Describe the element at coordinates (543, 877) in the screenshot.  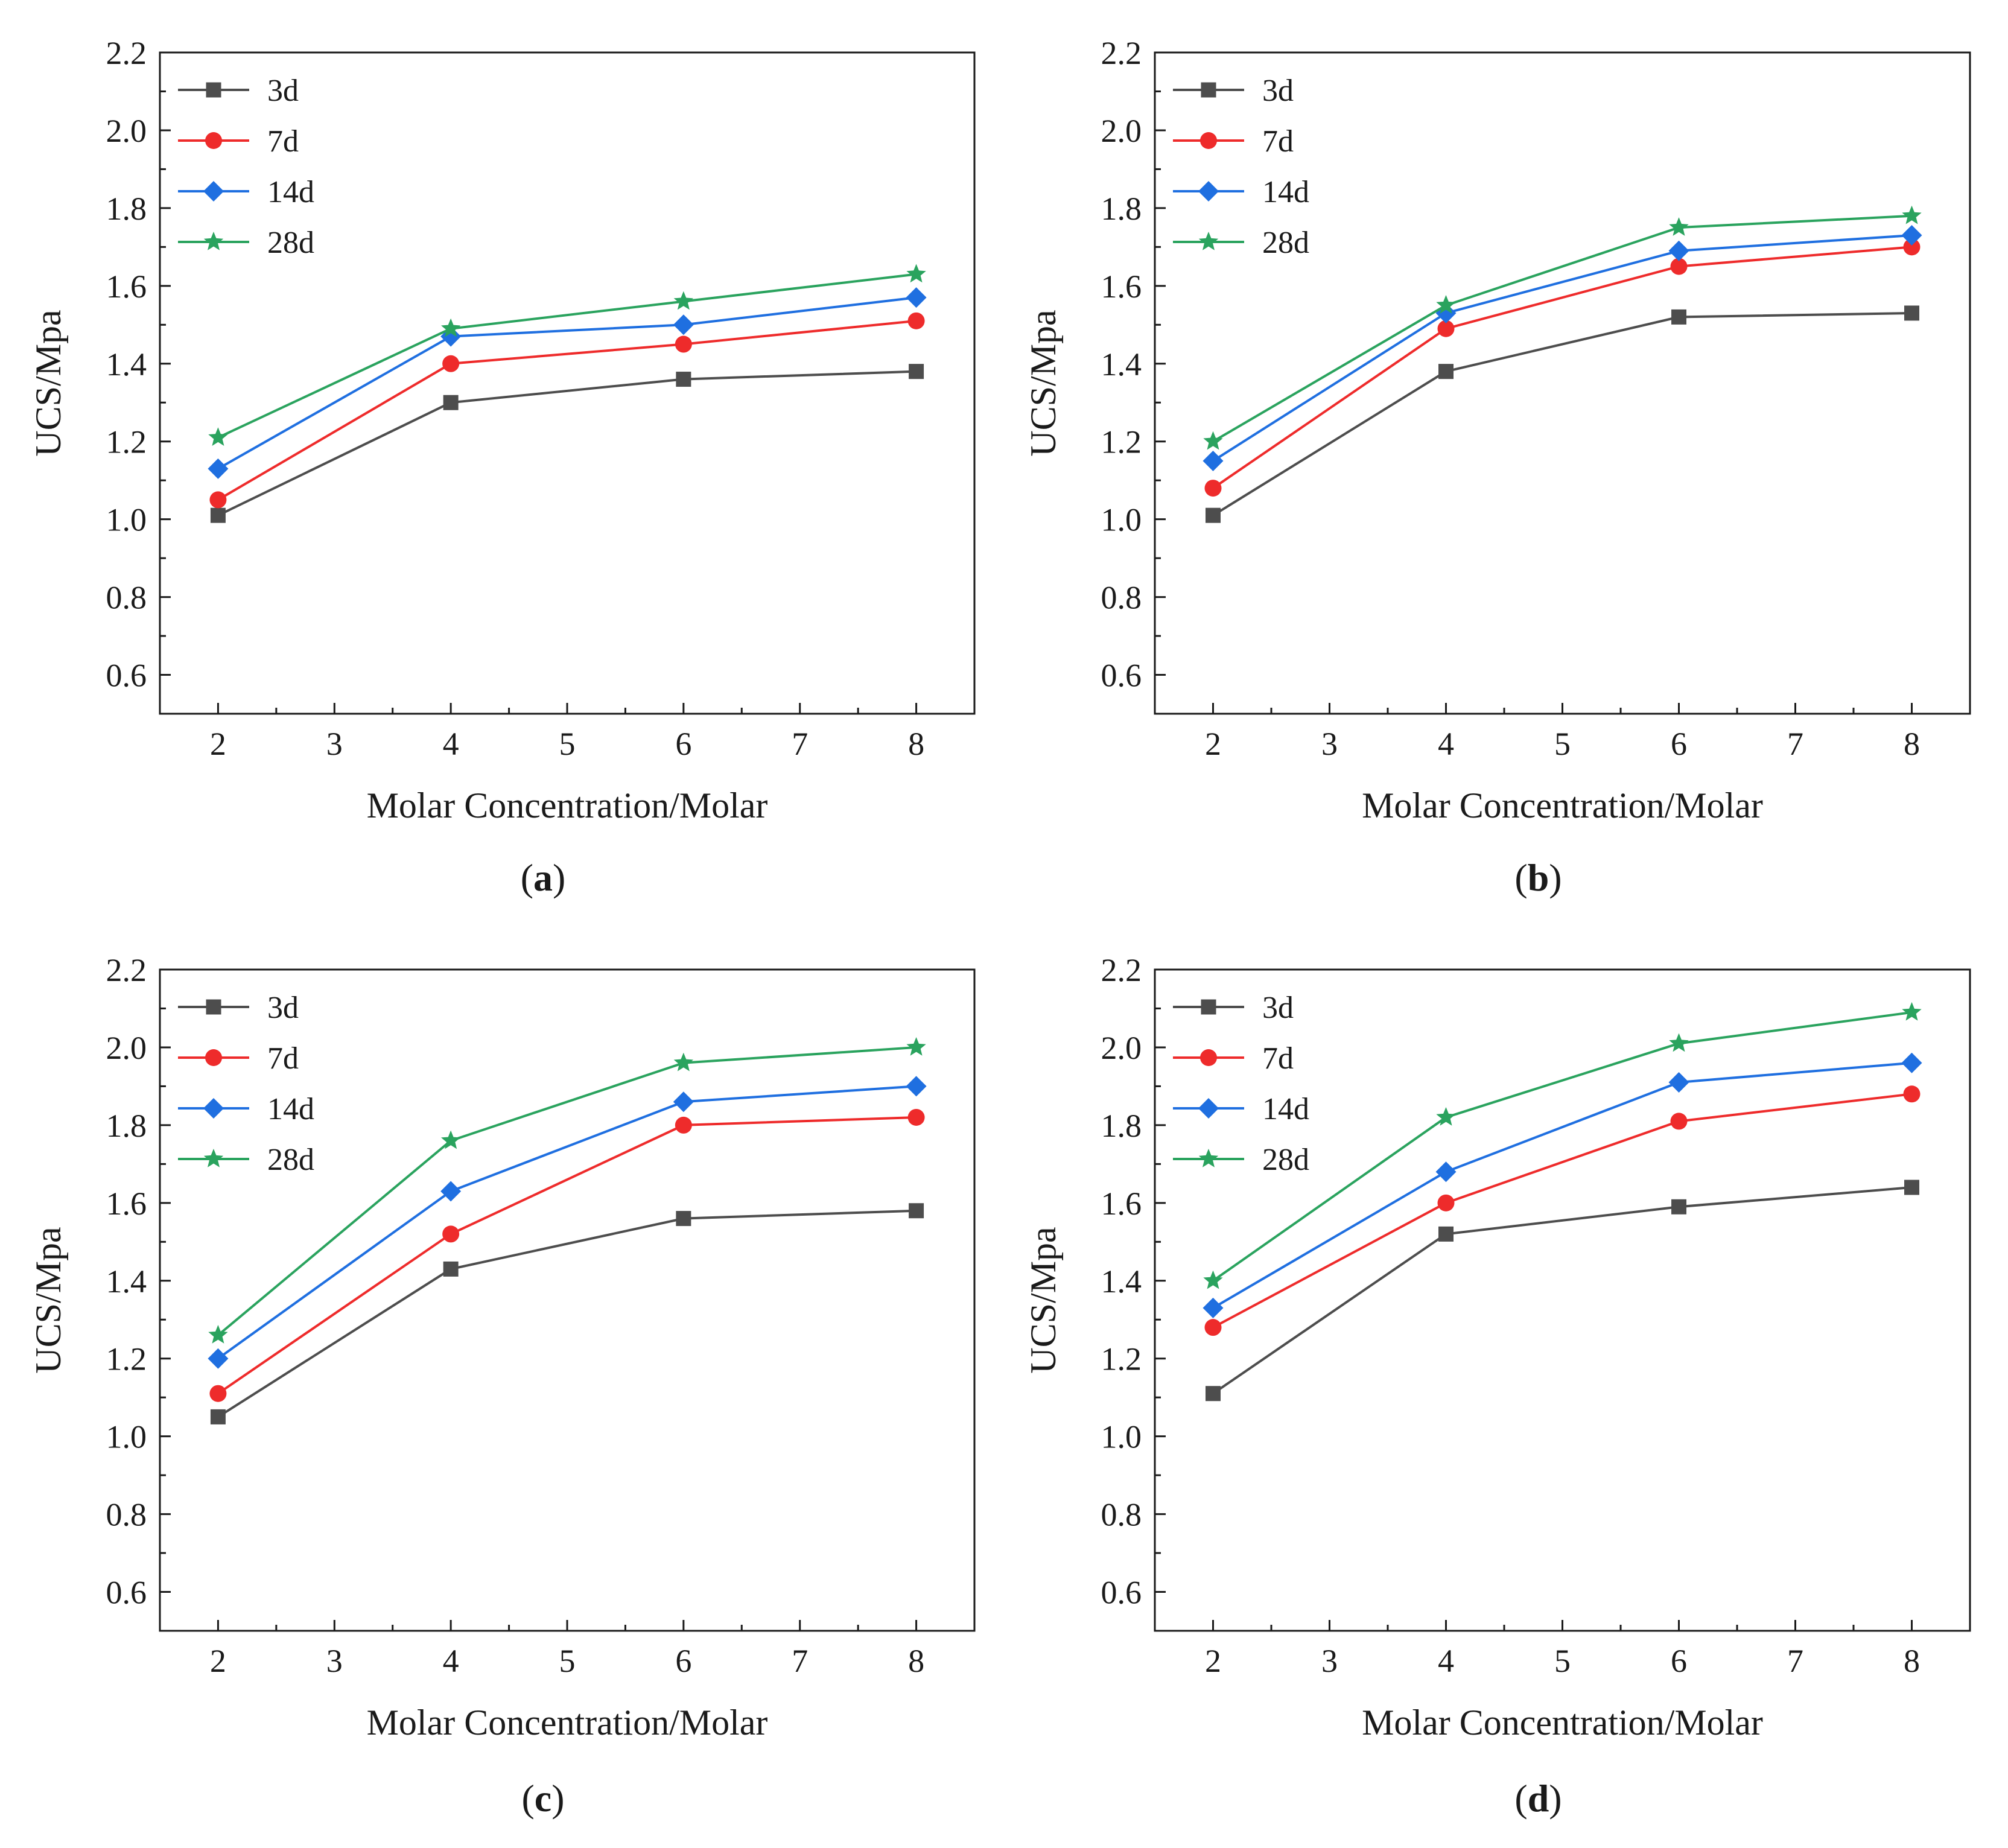
I see `panel-letter: a` at that location.